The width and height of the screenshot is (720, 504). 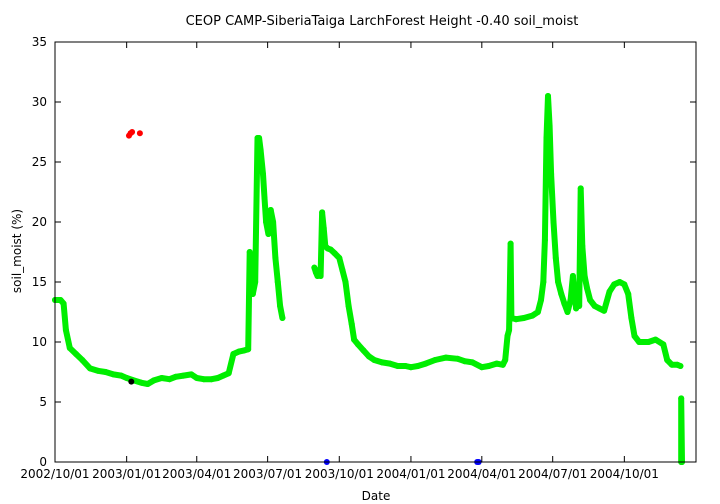 I want to click on y-tick-label: 30, so click(x=39, y=102).